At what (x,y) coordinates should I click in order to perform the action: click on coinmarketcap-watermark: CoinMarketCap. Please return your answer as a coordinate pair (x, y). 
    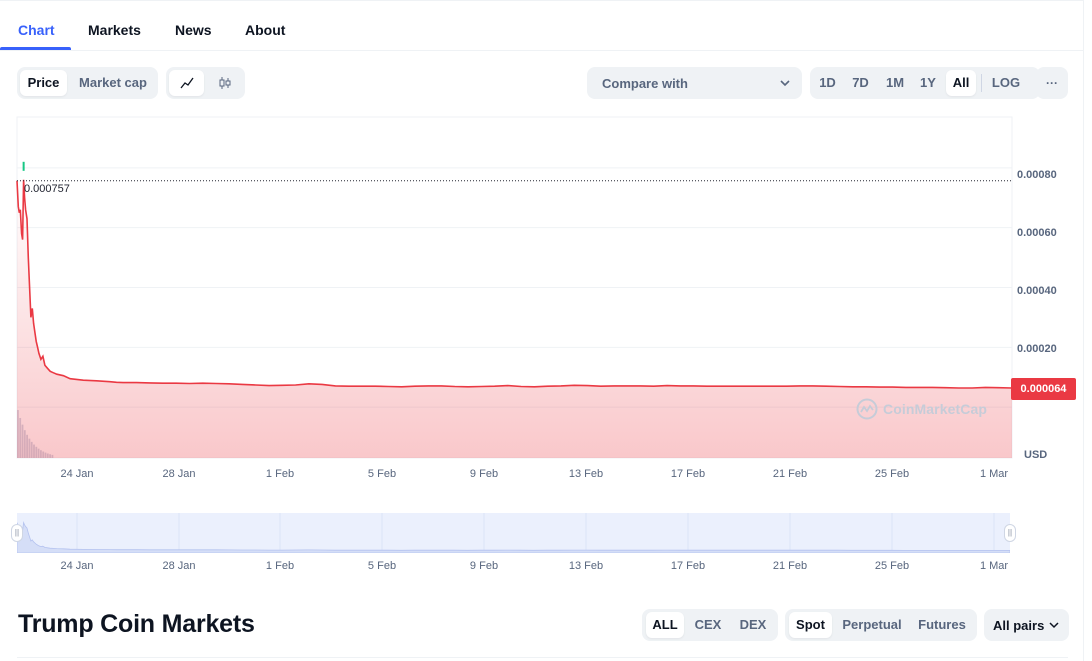
    Looking at the image, I should click on (921, 409).